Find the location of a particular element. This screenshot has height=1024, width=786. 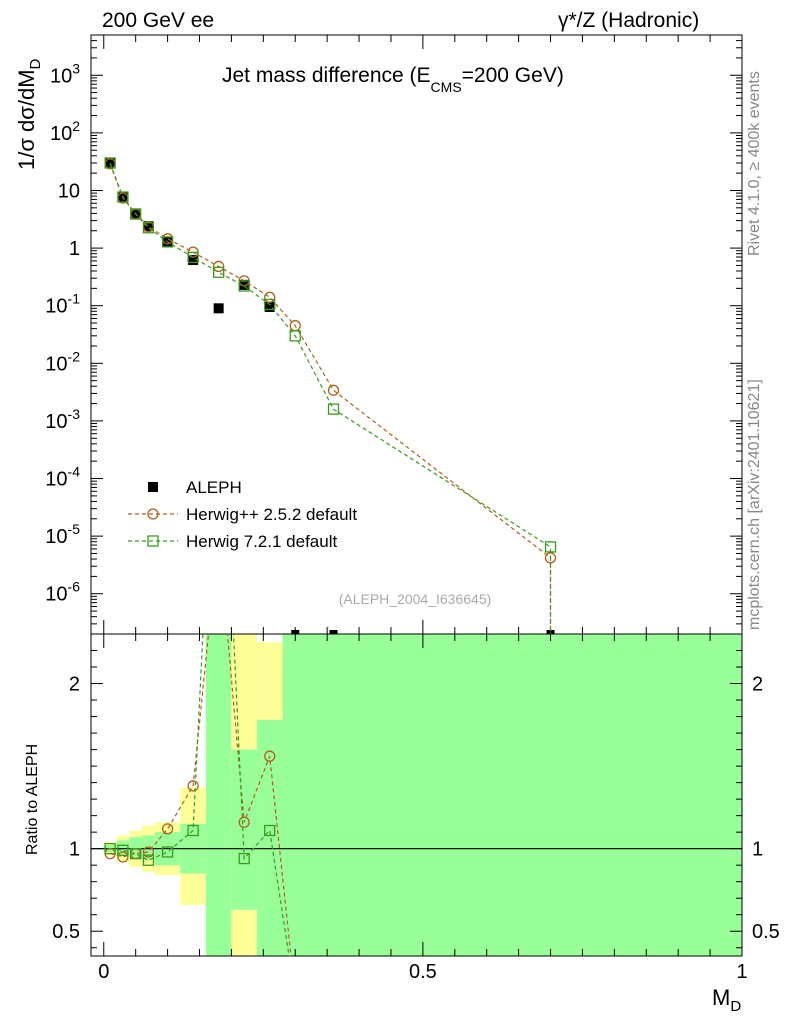

x-axis-label: MD is located at coordinates (726, 1000).